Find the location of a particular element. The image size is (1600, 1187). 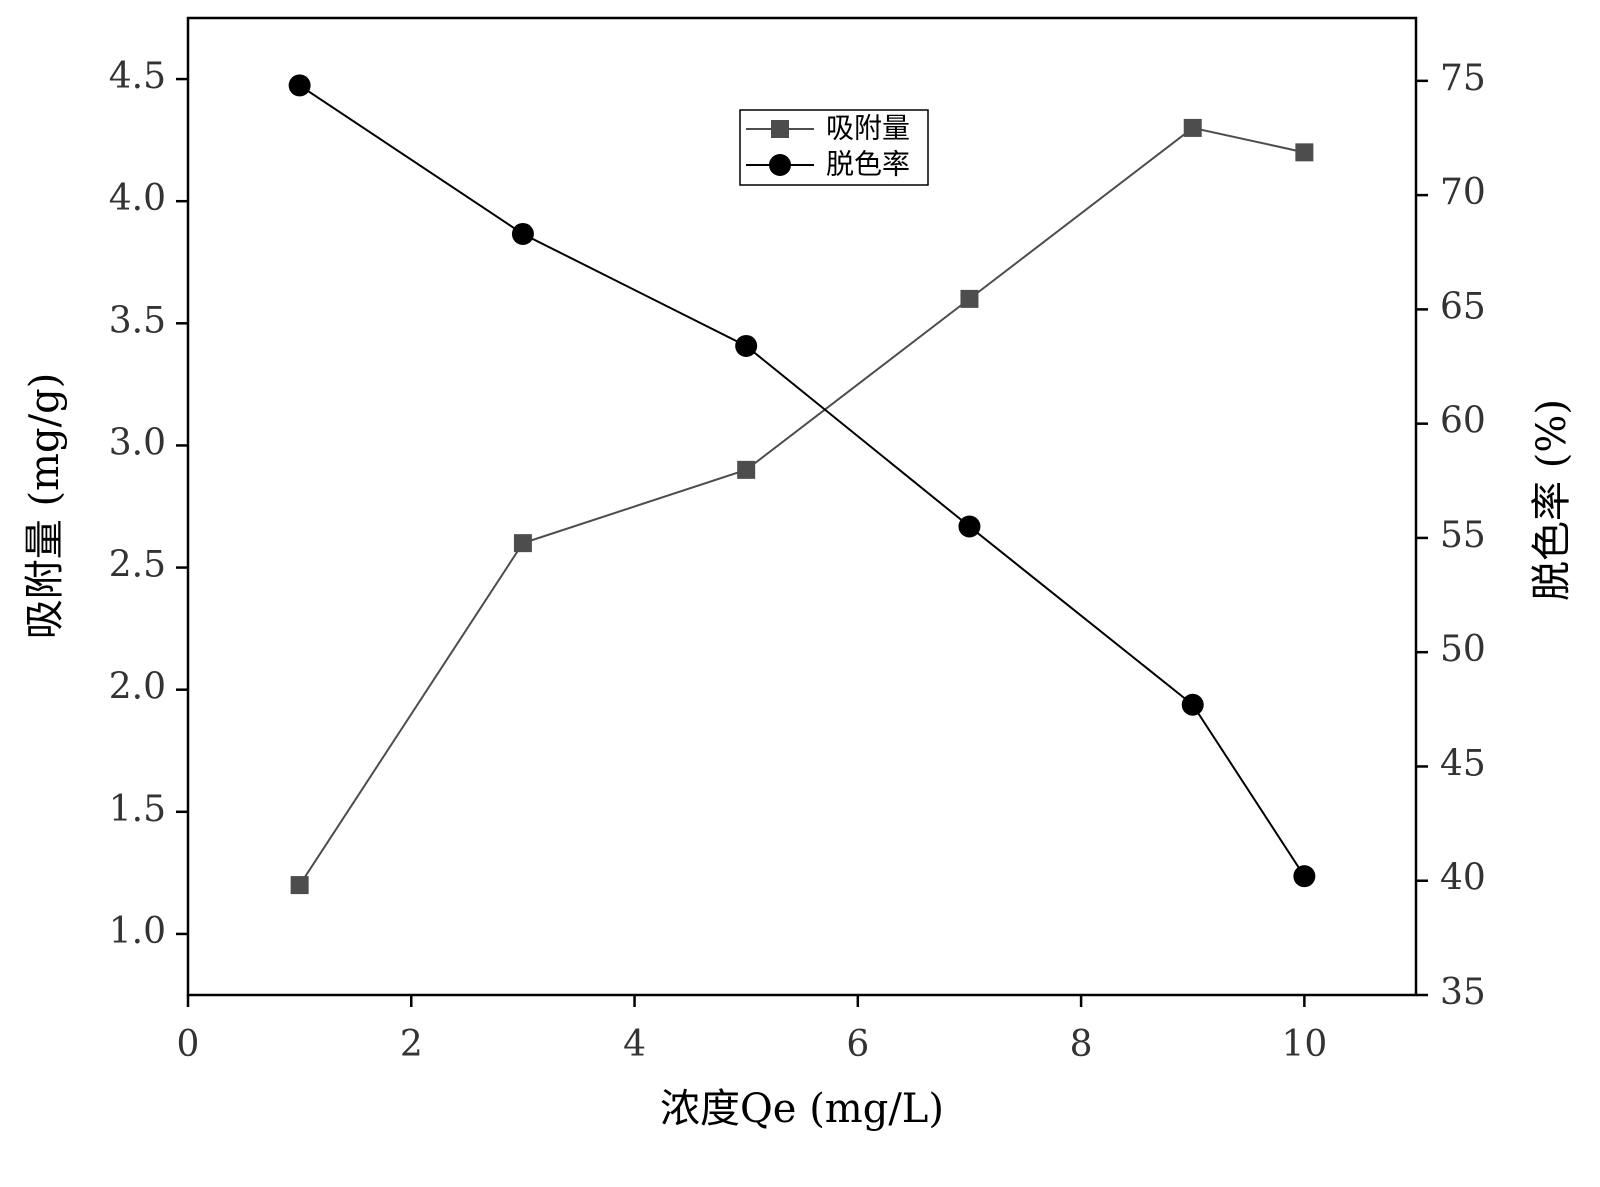

x-tick-label: 4 is located at coordinates (634, 1044).